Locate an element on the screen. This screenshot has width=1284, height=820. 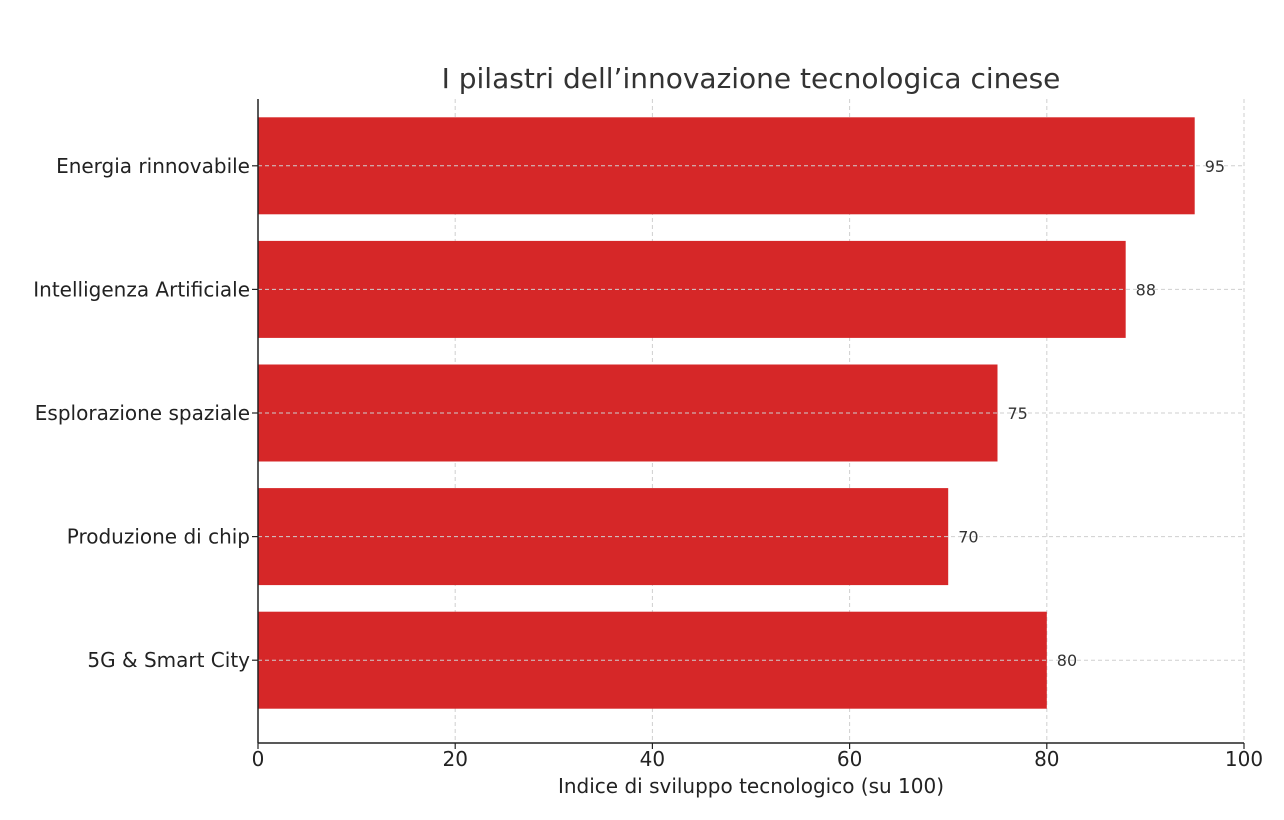
x-tick-label: 80 is located at coordinates (1046, 759).